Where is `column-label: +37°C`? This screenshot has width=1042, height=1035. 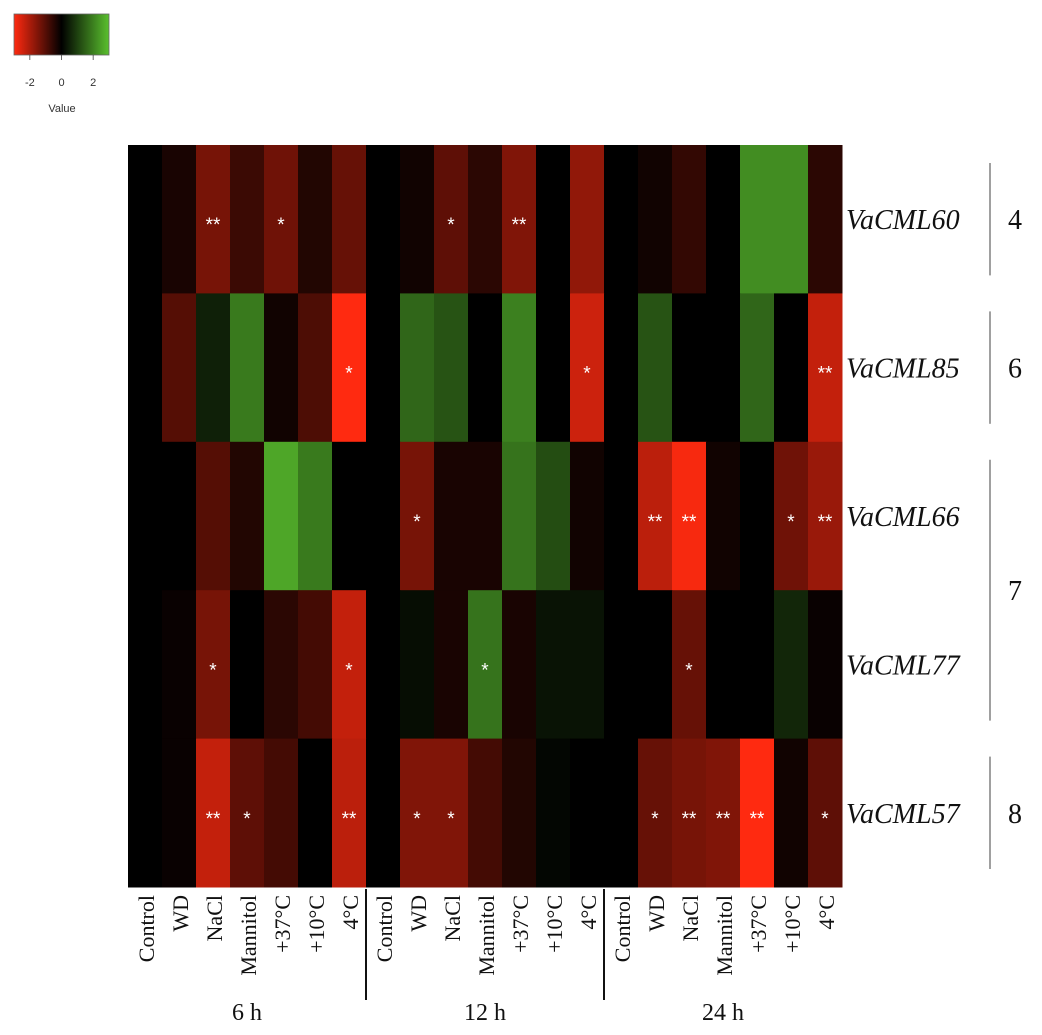 column-label: +37°C is located at coordinates (758, 924).